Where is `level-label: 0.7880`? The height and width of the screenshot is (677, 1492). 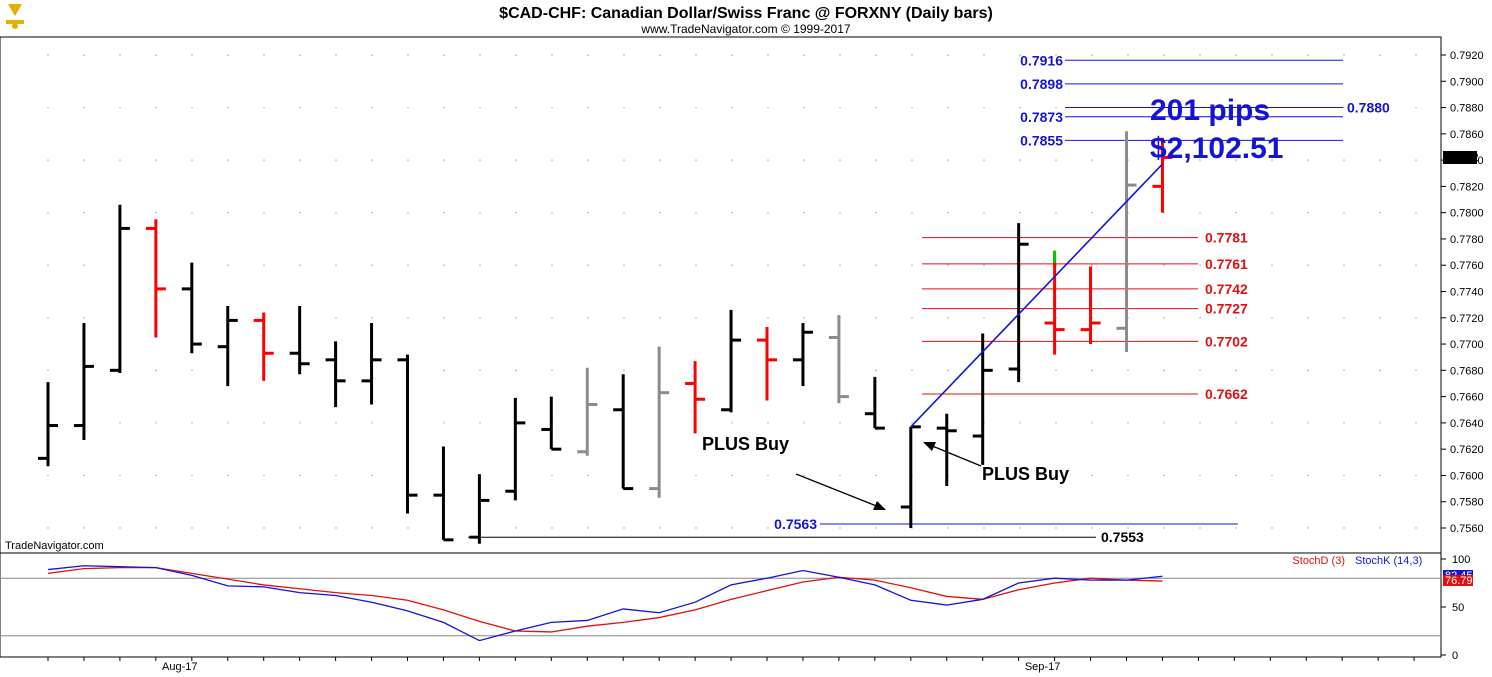
level-label: 0.7880 is located at coordinates (1368, 108).